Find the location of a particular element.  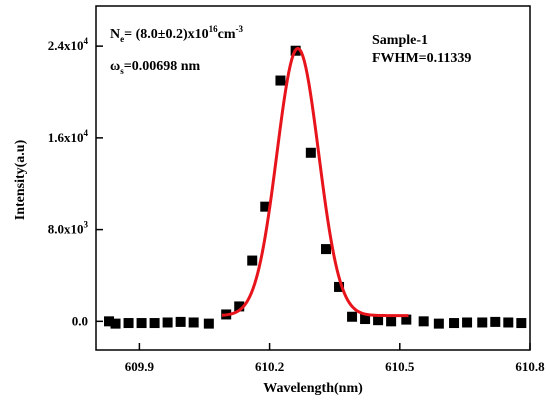

x-axis-label: Wavelength(nm) is located at coordinates (313, 388).